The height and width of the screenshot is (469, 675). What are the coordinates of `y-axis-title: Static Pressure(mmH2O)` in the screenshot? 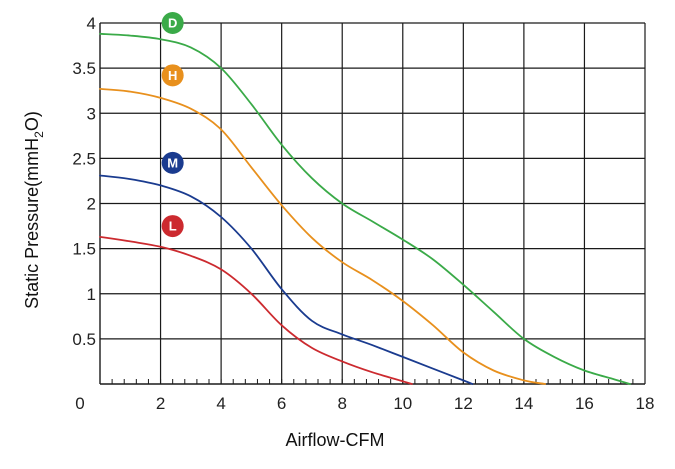 It's located at (34, 210).